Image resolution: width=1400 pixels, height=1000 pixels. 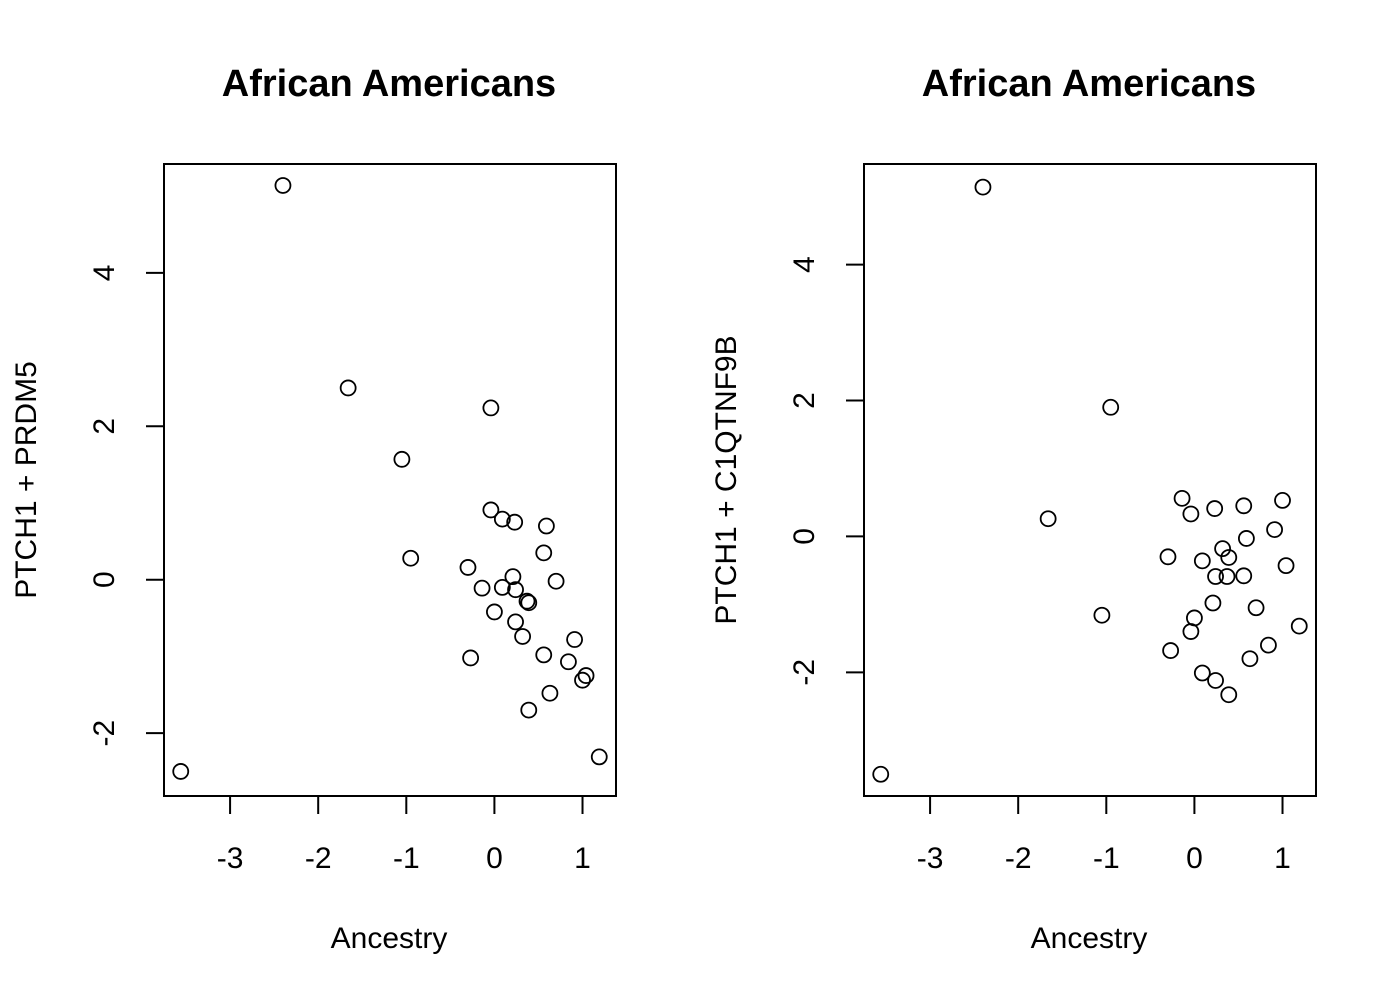 What do you see at coordinates (26, 480) in the screenshot?
I see `y-axis-label: PTCH1 + PRDM5` at bounding box center [26, 480].